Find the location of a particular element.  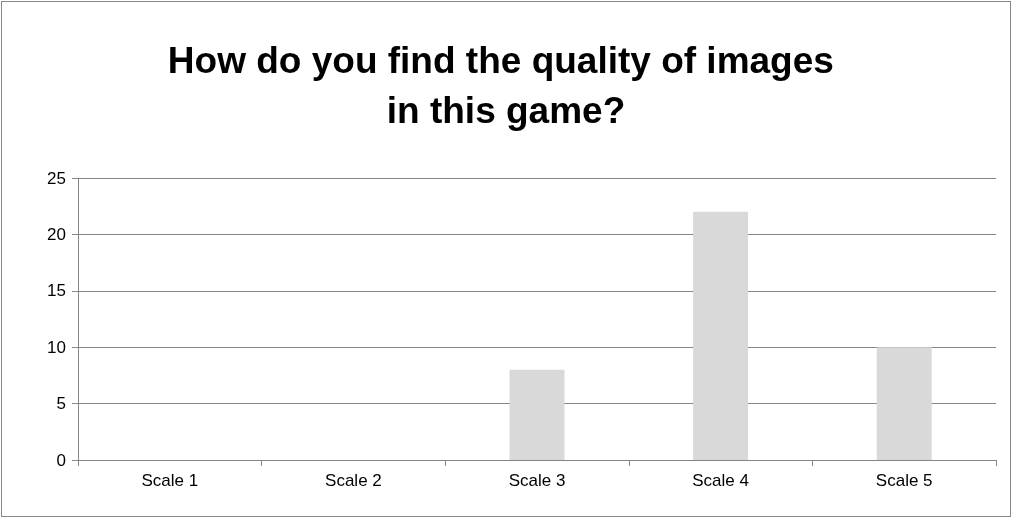

x-tick-label: Scale 5 is located at coordinates (904, 480).